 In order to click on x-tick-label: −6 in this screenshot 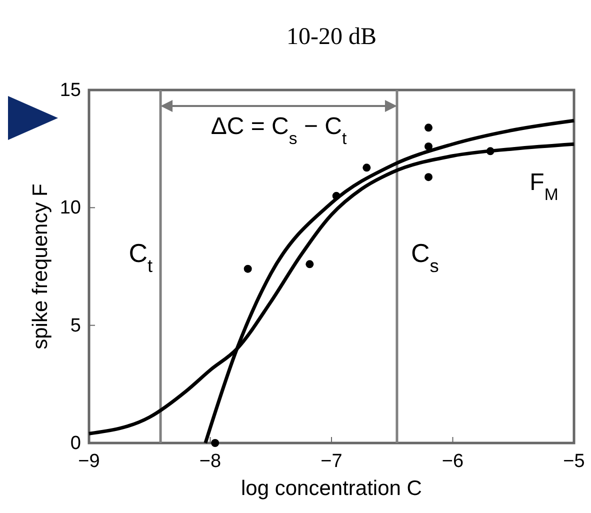, I will do `click(453, 461)`.